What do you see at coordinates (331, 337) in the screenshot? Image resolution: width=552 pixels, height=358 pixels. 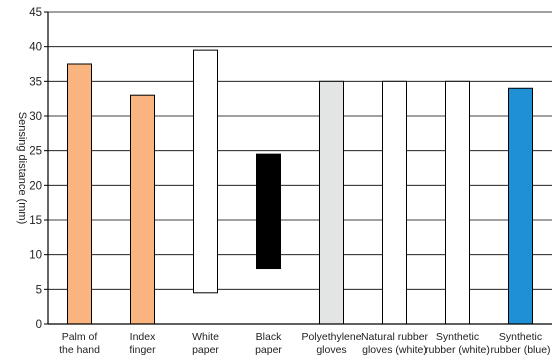 I see `category-label: Polyethylene` at bounding box center [331, 337].